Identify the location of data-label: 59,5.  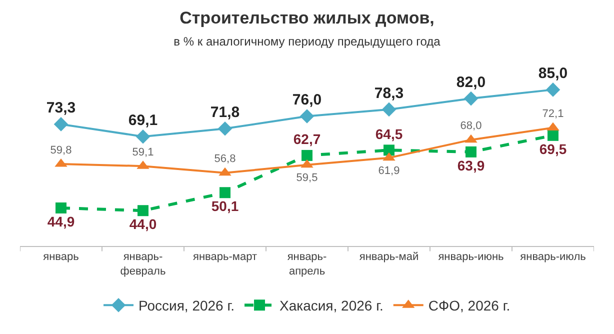
(307, 178).